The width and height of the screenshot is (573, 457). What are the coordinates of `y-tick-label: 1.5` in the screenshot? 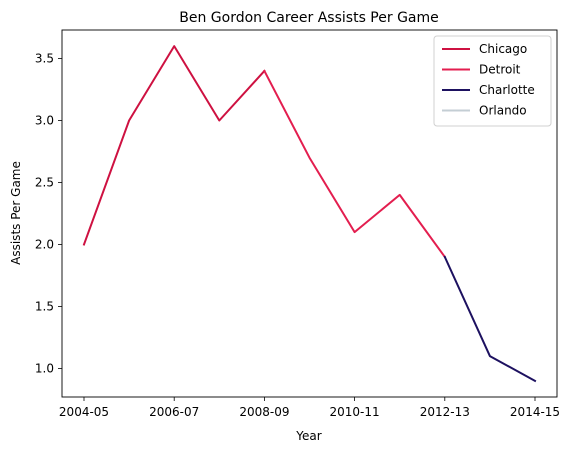 It's located at (44, 306).